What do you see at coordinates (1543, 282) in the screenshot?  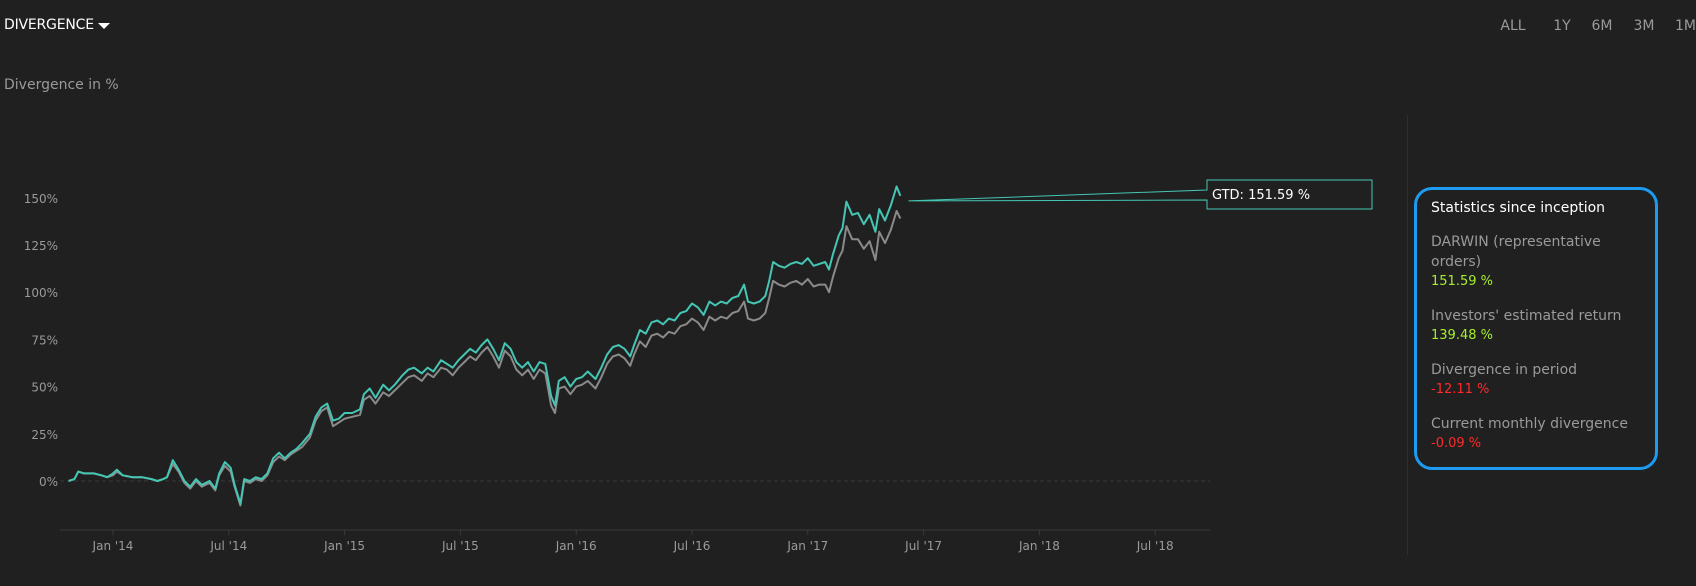 I see `stat-value: 151.59 %` at bounding box center [1543, 282].